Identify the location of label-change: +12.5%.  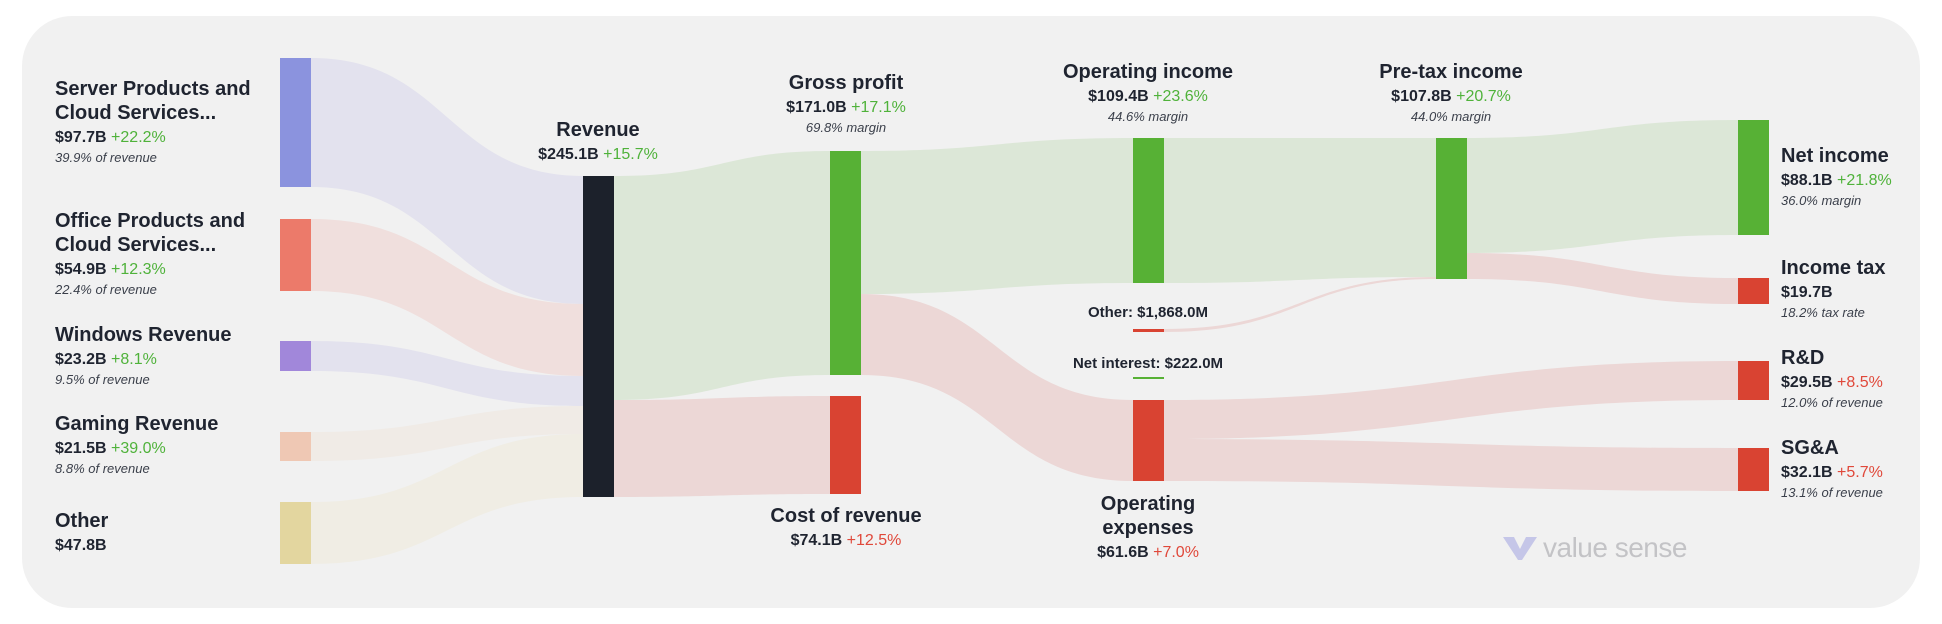
(874, 540).